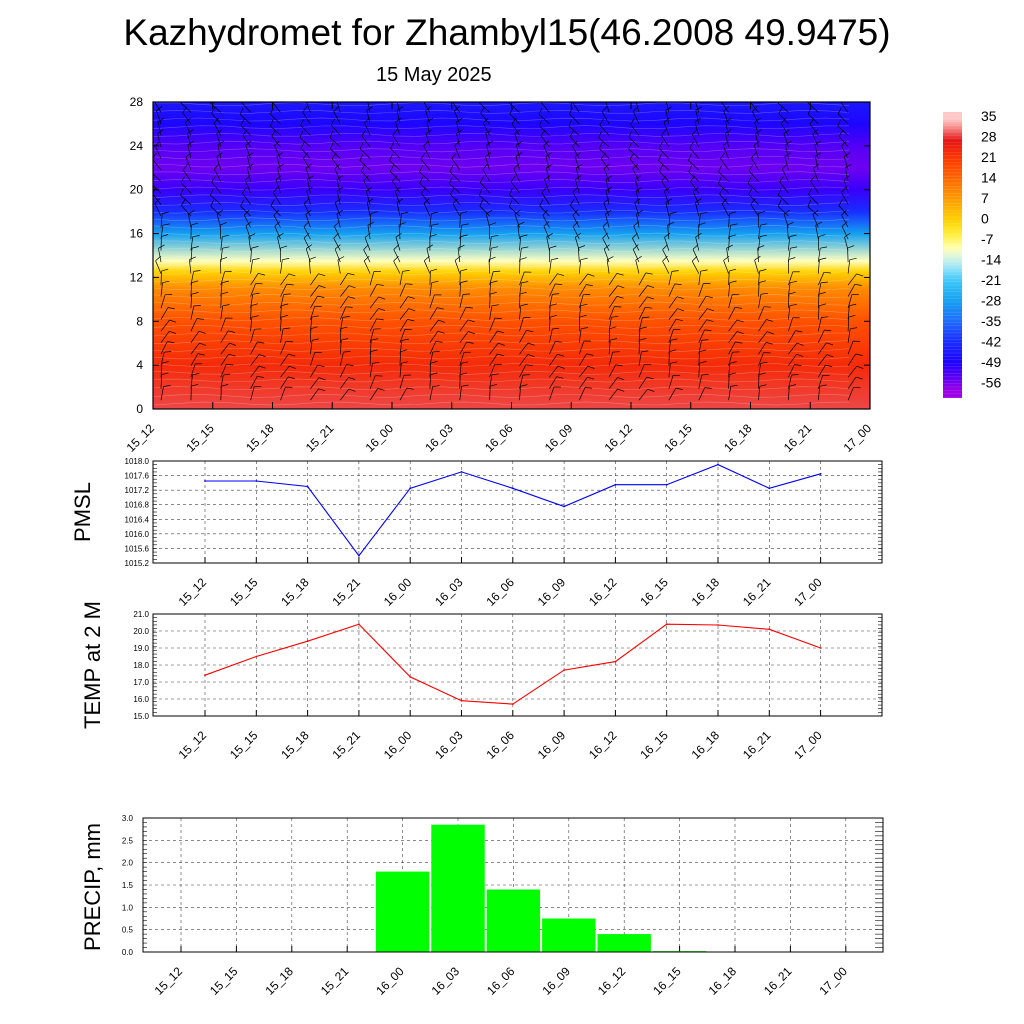  What do you see at coordinates (137, 277) in the screenshot?
I see `heatmap-ytick-label: 12` at bounding box center [137, 277].